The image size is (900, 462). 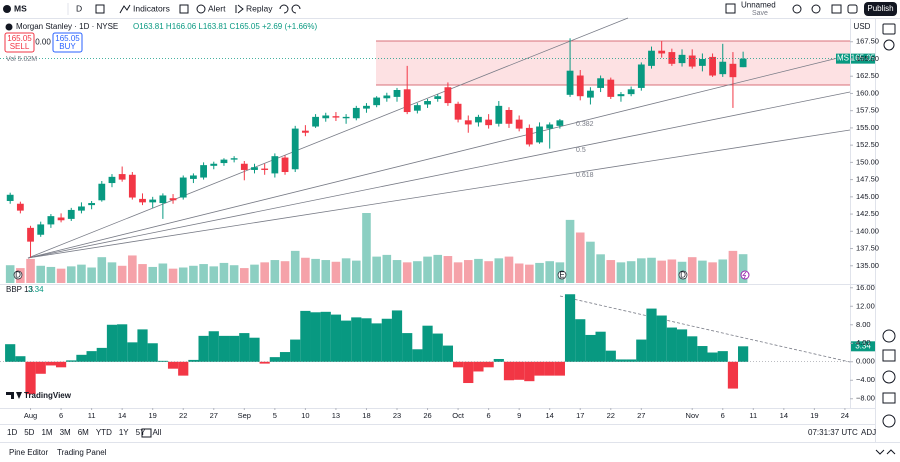 What do you see at coordinates (29, 432) in the screenshot?
I see `timeframe-button: 5D` at bounding box center [29, 432].